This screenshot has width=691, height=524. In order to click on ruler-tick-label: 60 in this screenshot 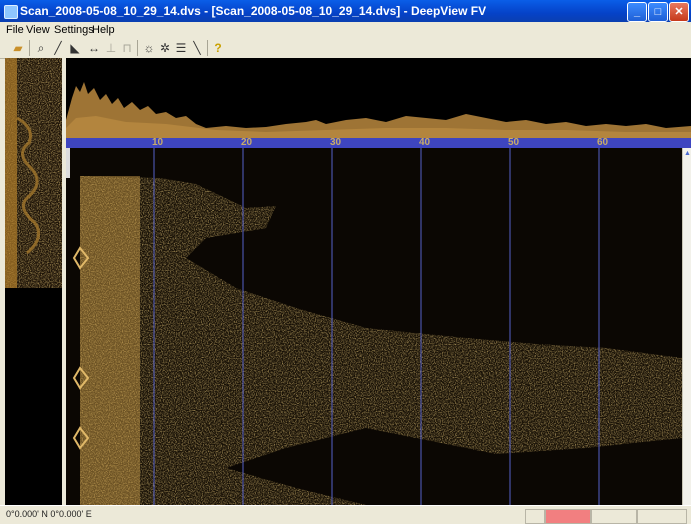, I will do `click(603, 142)`.